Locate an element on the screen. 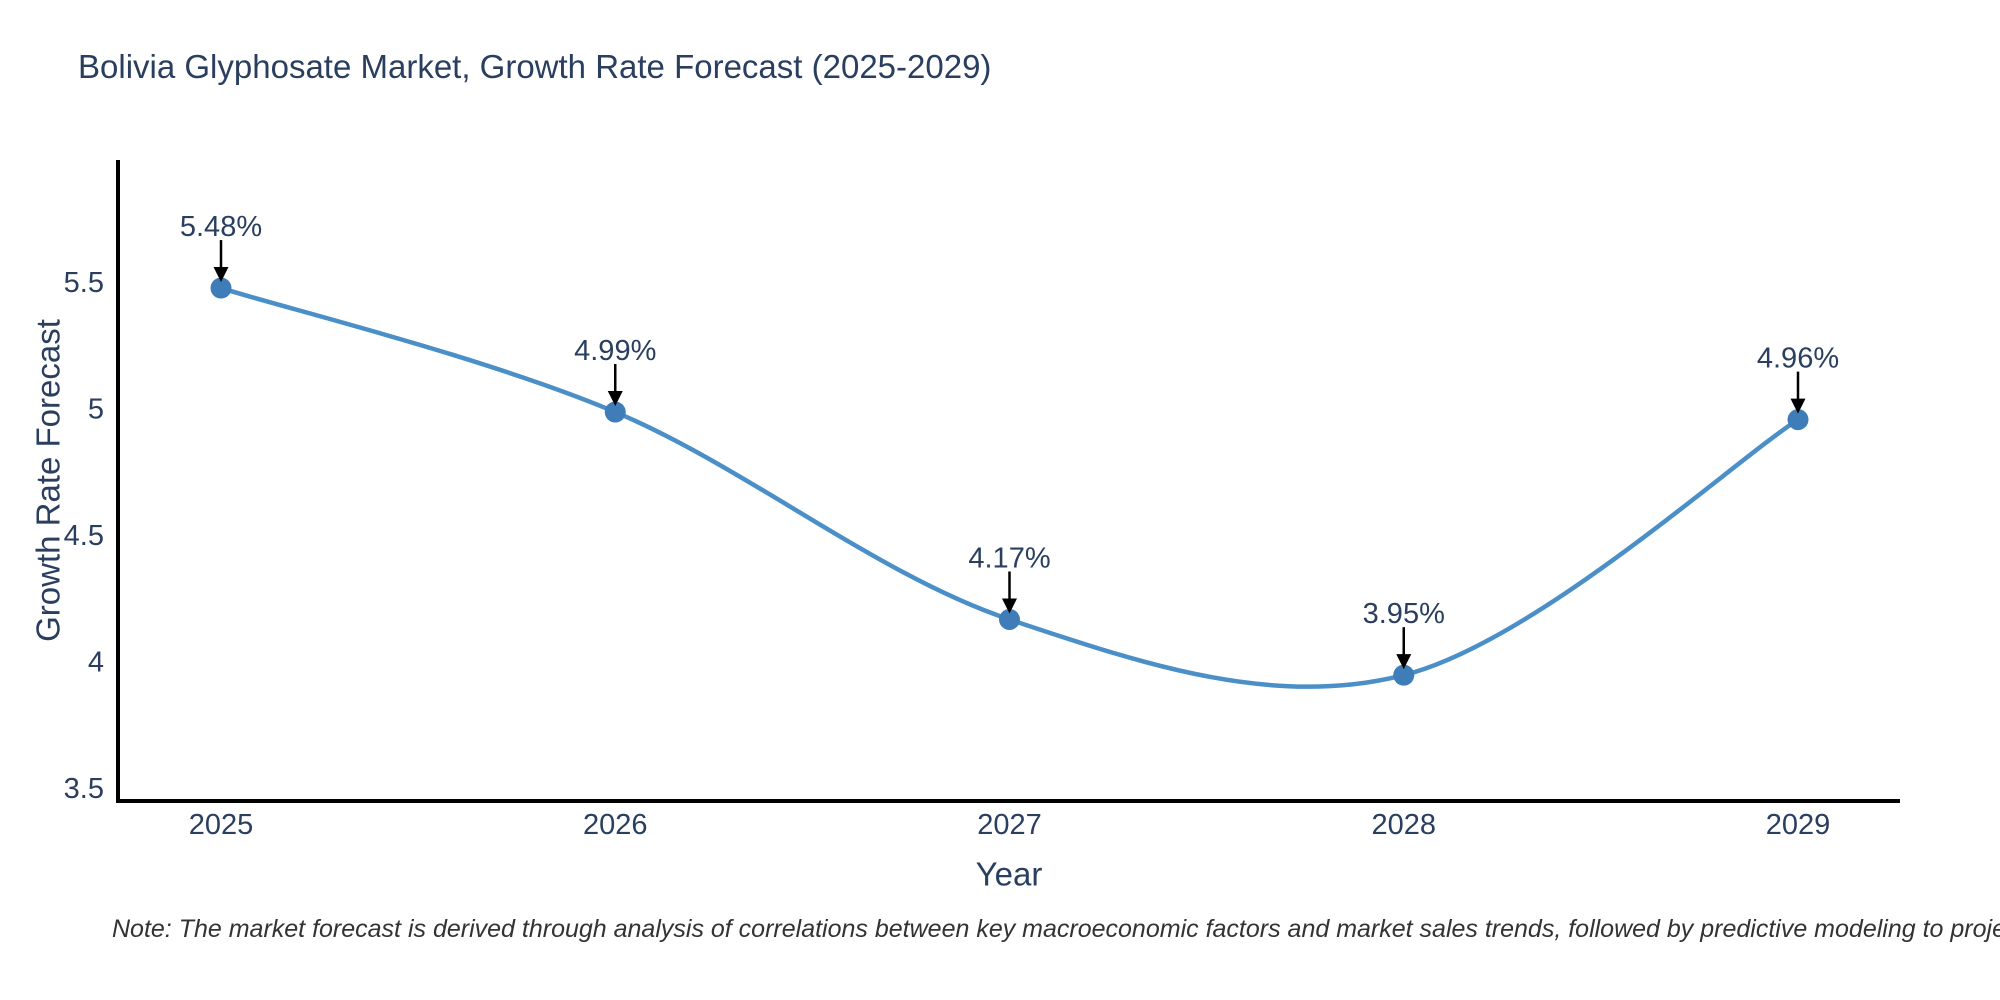  x-tick-label: 2029 is located at coordinates (1798, 825).